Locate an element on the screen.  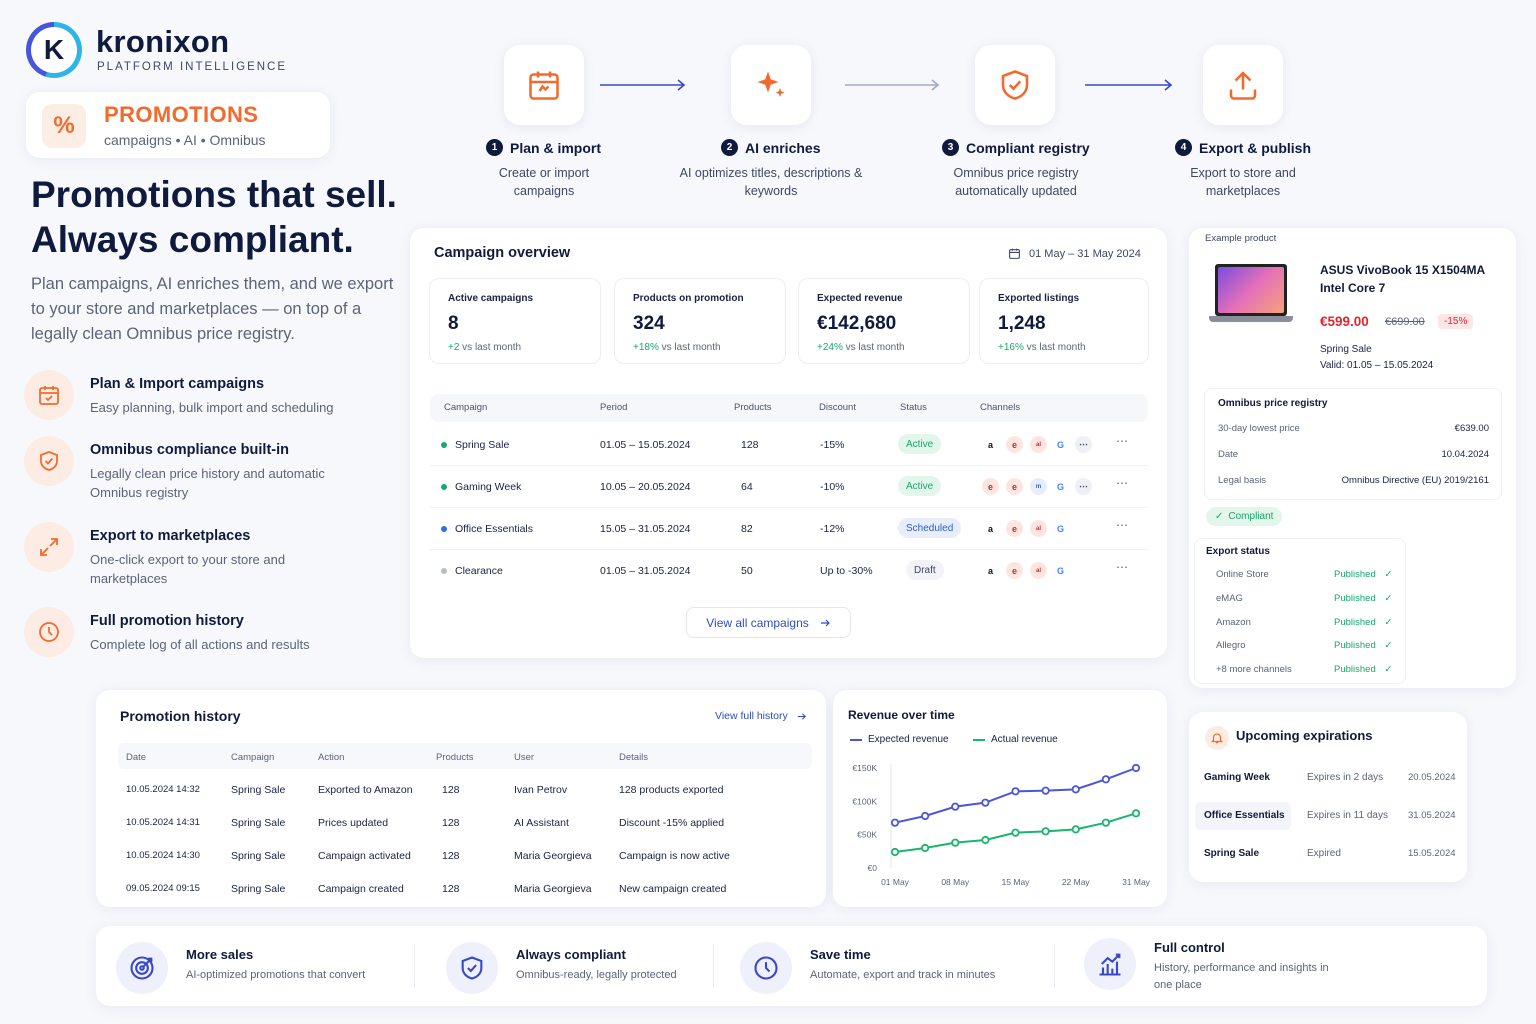
benefit-title: More sales is located at coordinates (220, 954).